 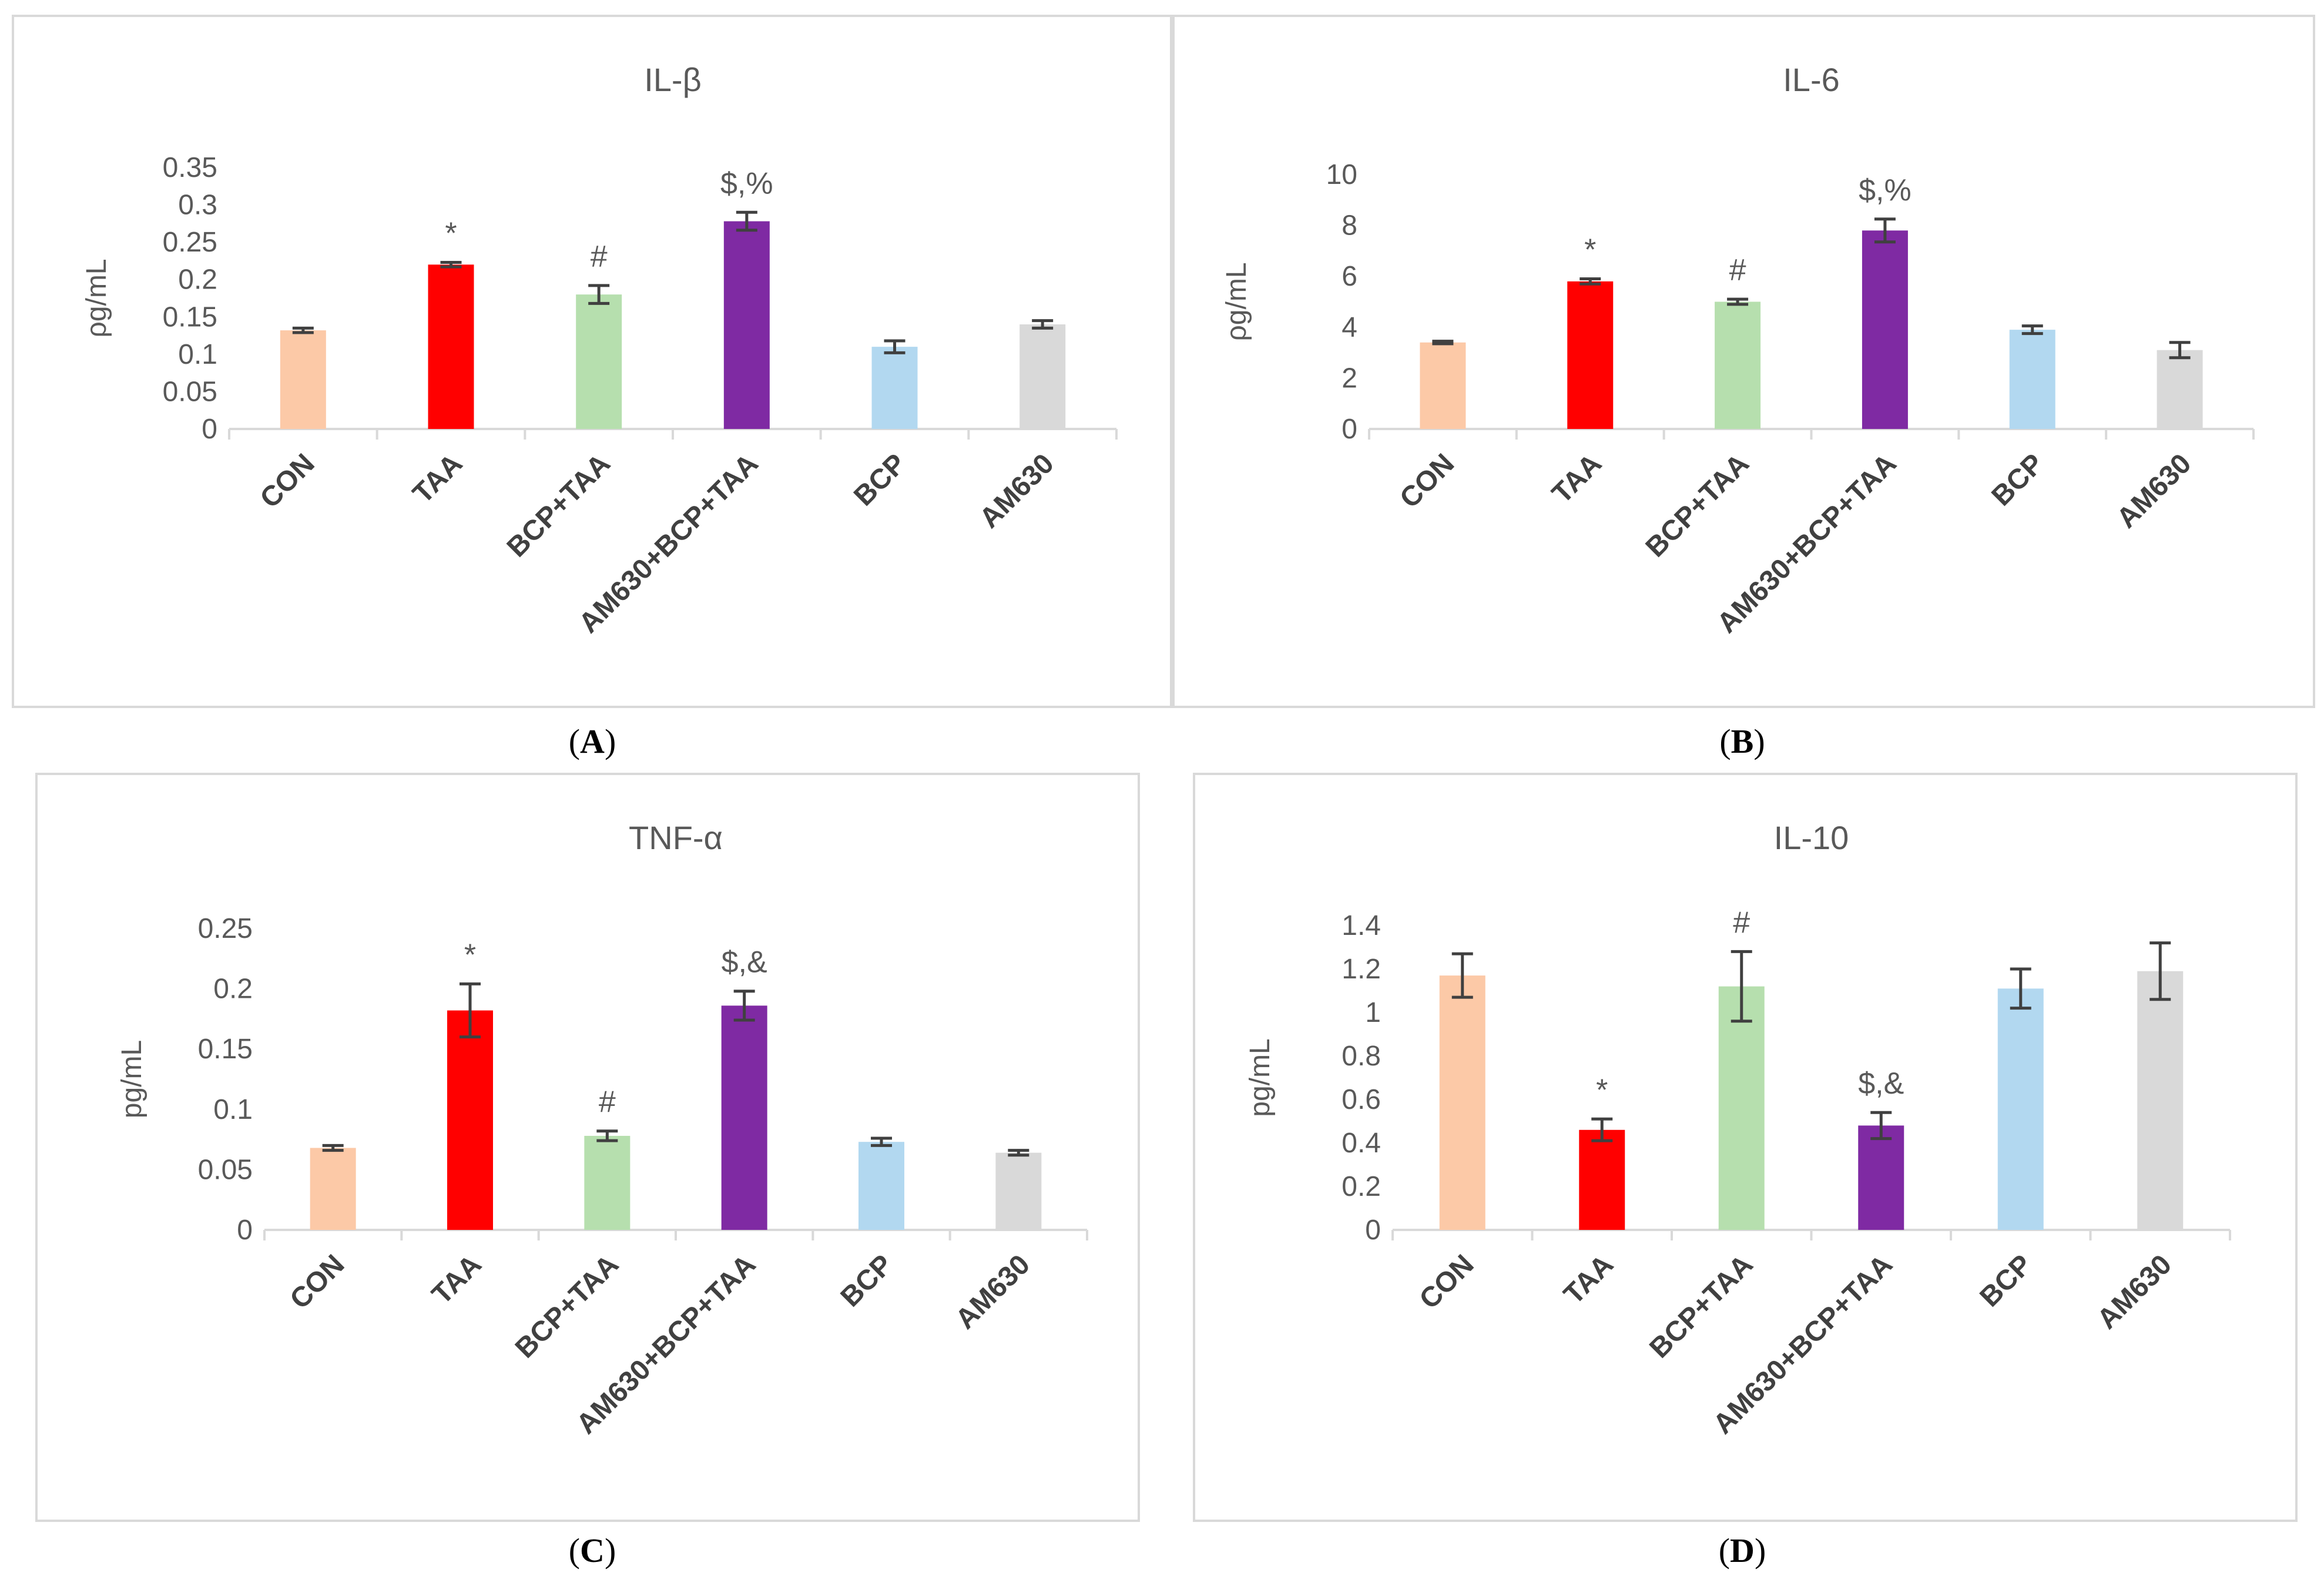 What do you see at coordinates (97, 298) in the screenshot?
I see `y-axis-label: ρg/mL` at bounding box center [97, 298].